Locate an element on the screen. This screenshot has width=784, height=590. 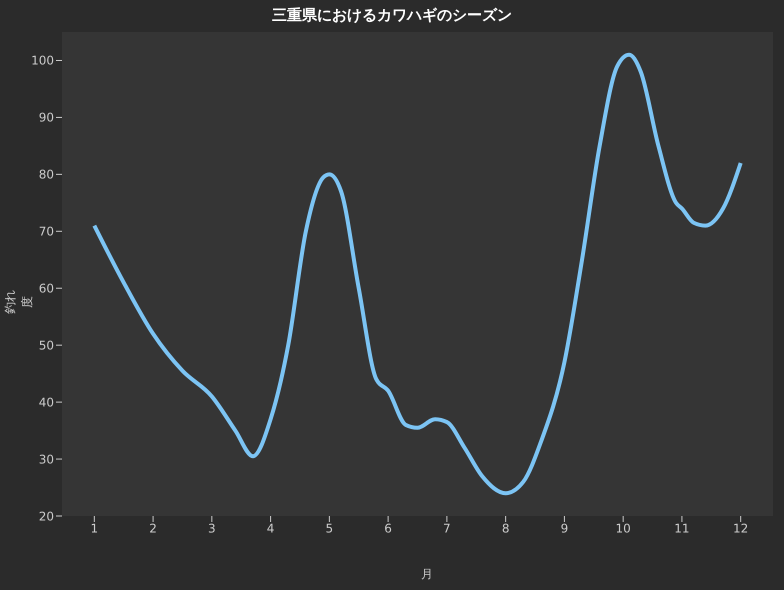
x-tick-label: 12 is located at coordinates (740, 529).